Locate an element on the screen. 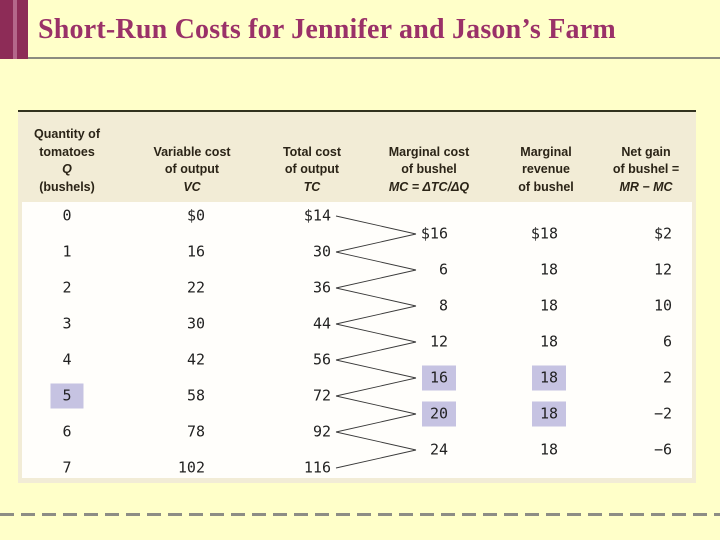 This screenshot has height=540, width=720. vc-cell: $0 is located at coordinates (195, 215).